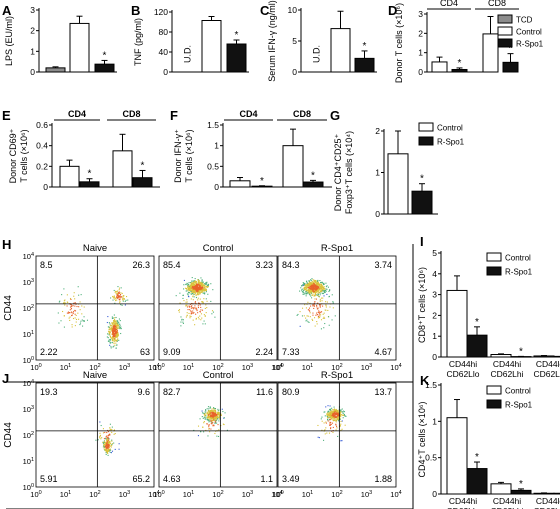 The image size is (560, 509). Describe the element at coordinates (546, 374) in the screenshot. I see `group-label: CD62Lhi` at that location.